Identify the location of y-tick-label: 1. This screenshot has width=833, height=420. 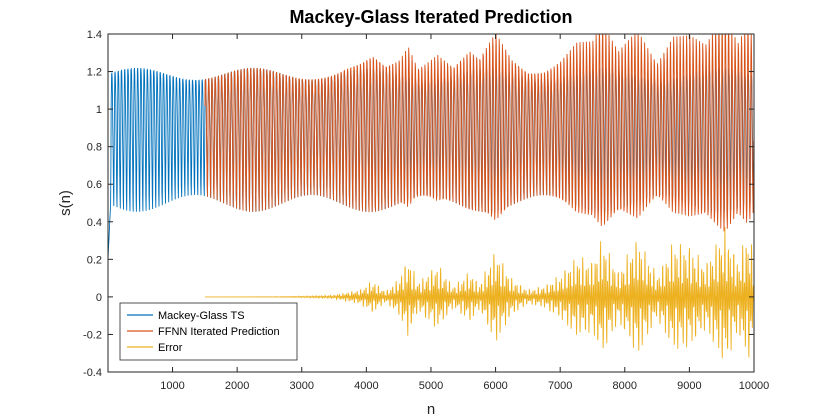
(99, 110).